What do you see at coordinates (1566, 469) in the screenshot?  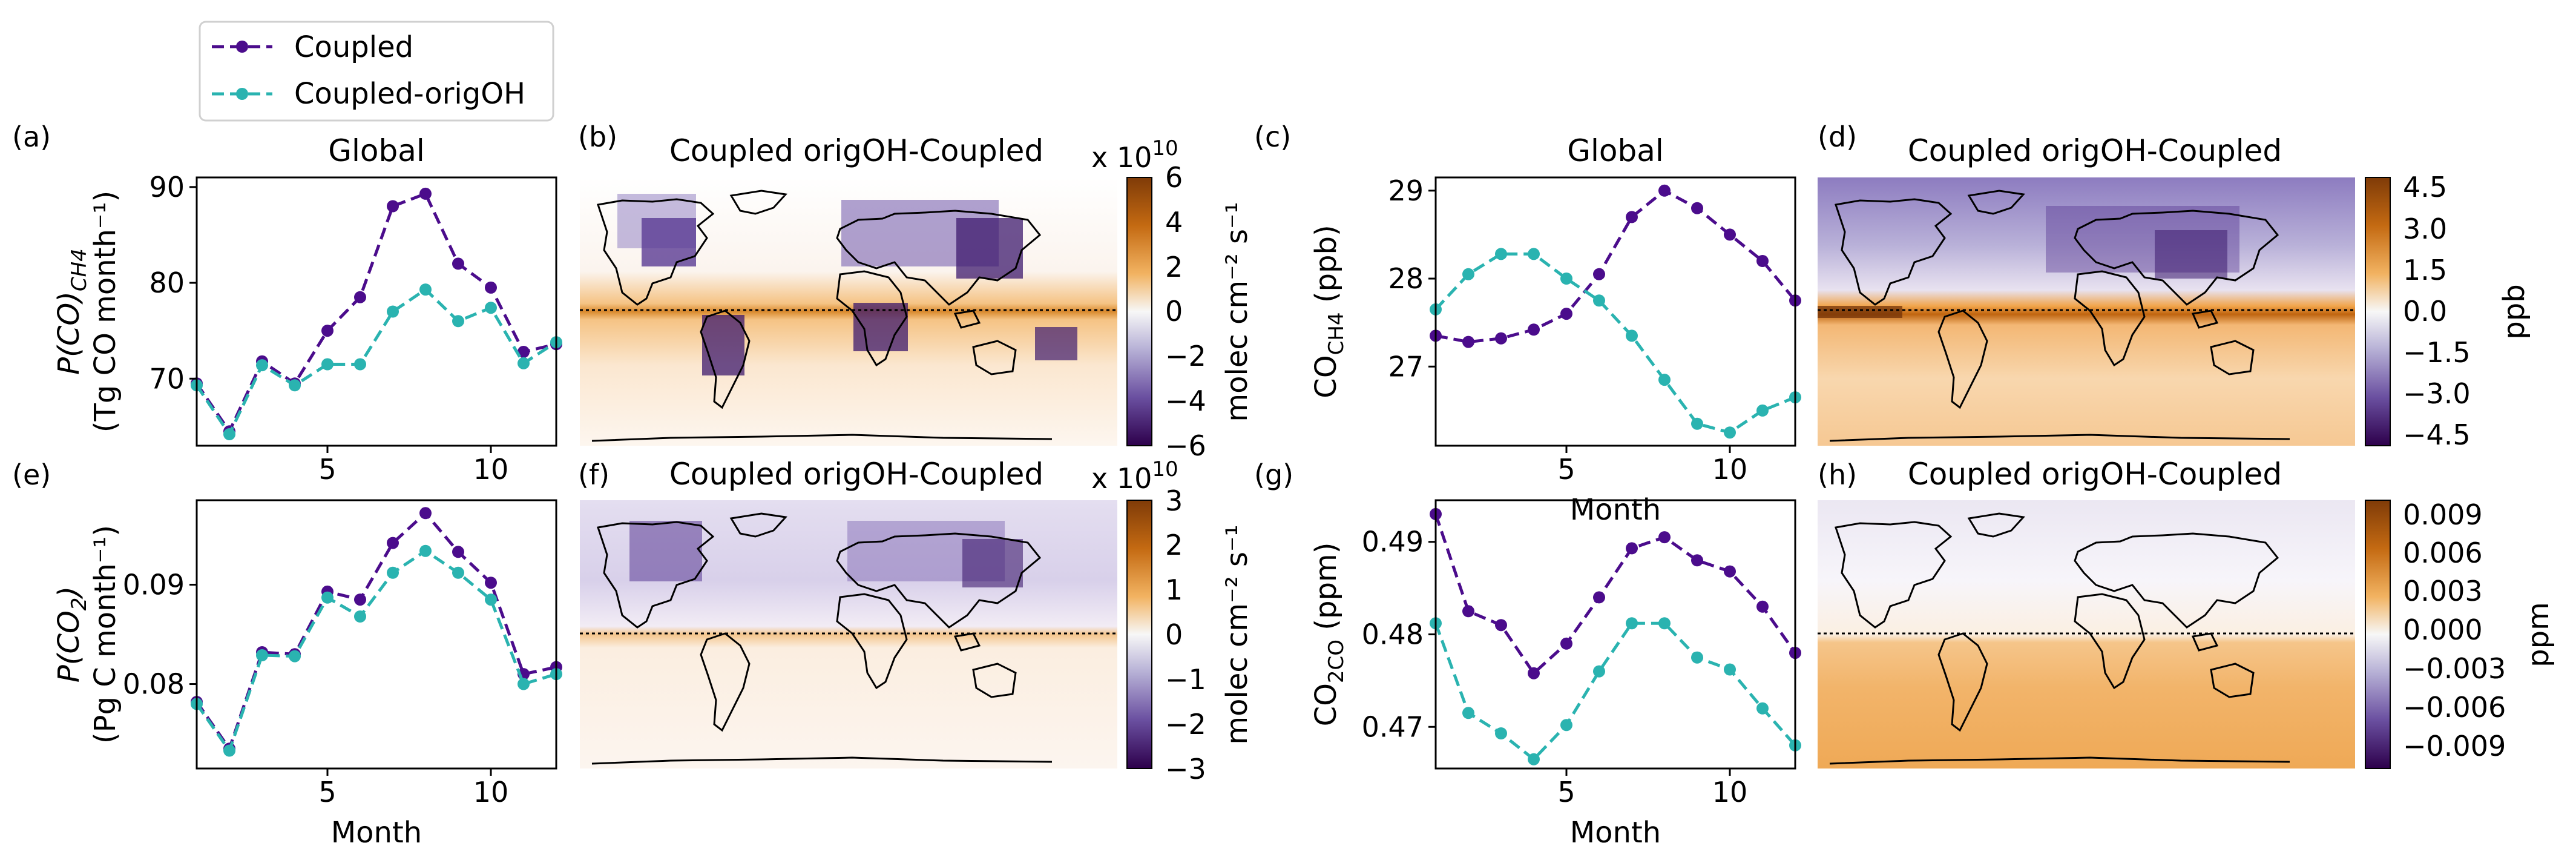 I see `x-tick-label-c-5: 5` at bounding box center [1566, 469].